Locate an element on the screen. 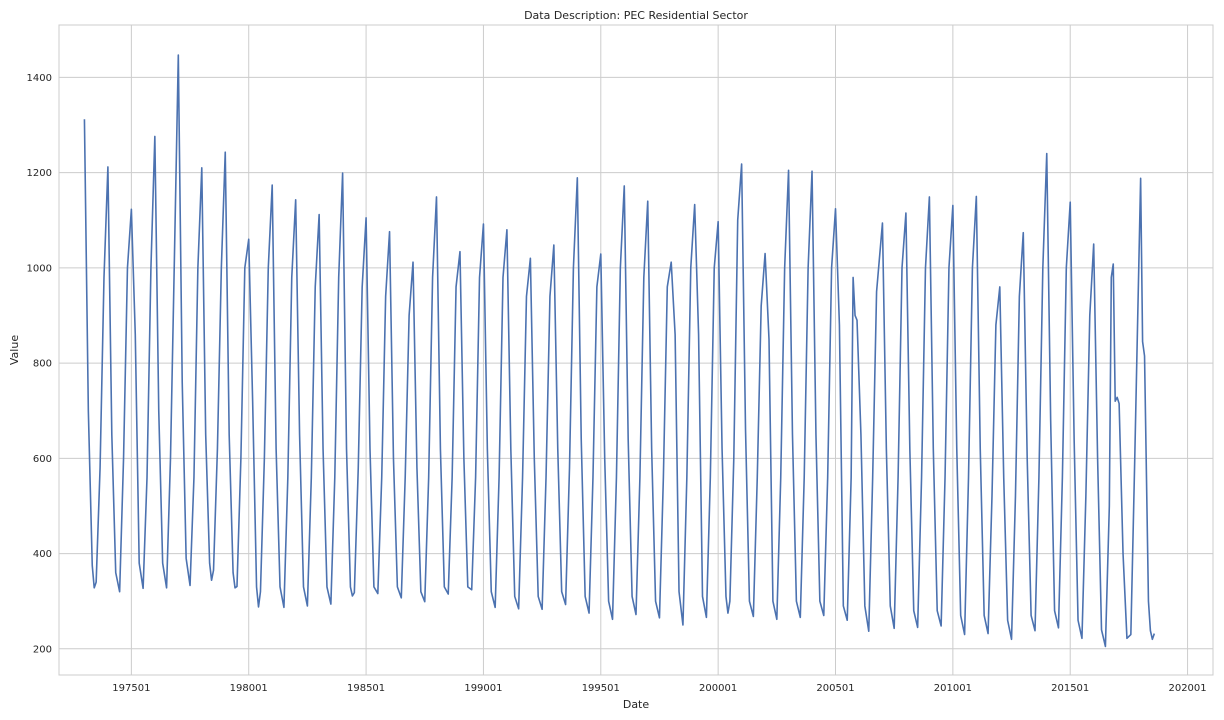  x-tick-label: 198501 is located at coordinates (366, 688).